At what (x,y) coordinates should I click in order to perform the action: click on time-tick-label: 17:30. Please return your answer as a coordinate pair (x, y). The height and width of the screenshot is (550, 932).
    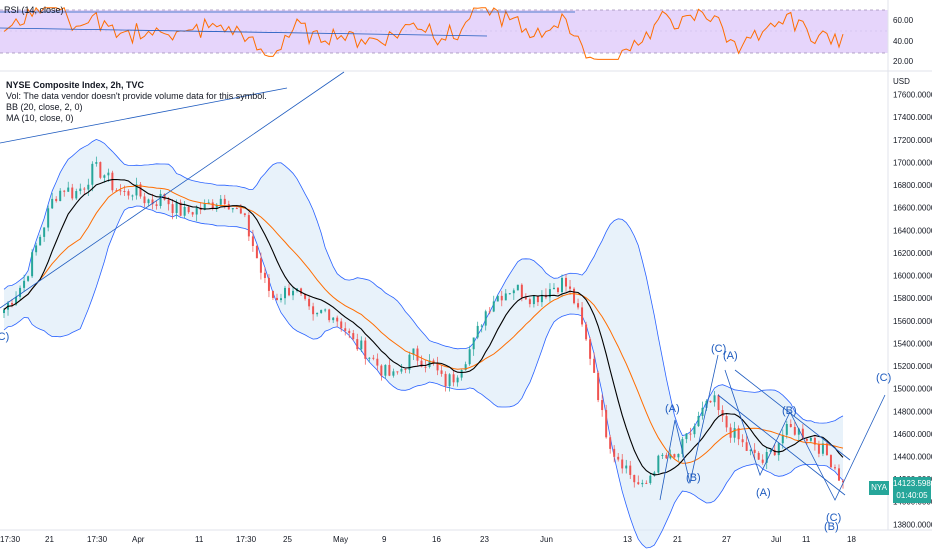
    Looking at the image, I should click on (246, 539).